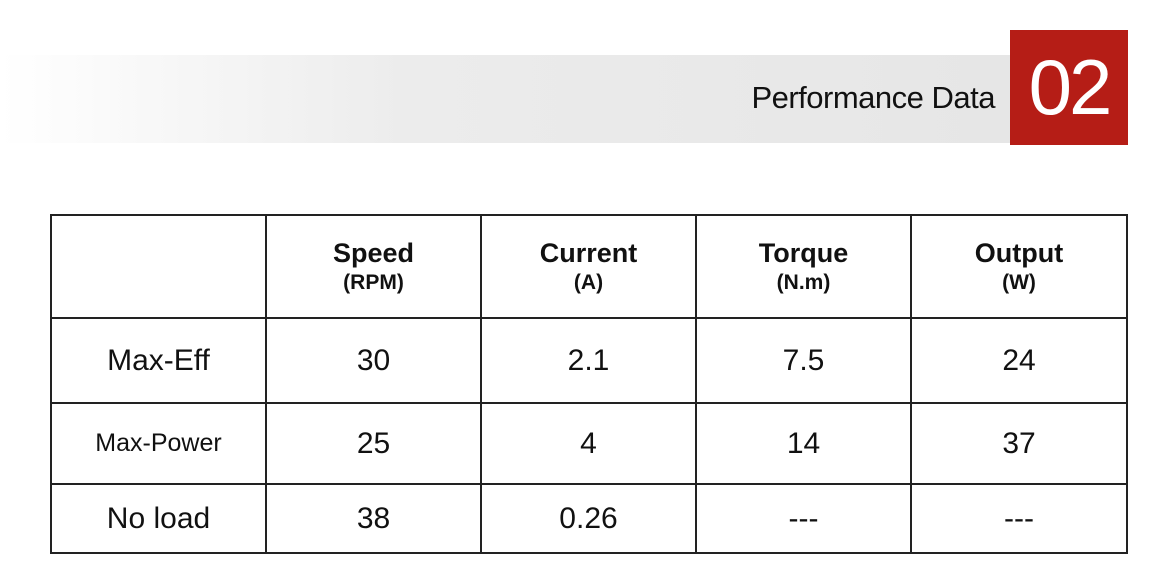  I want to click on column-unit: (N.m), so click(803, 283).